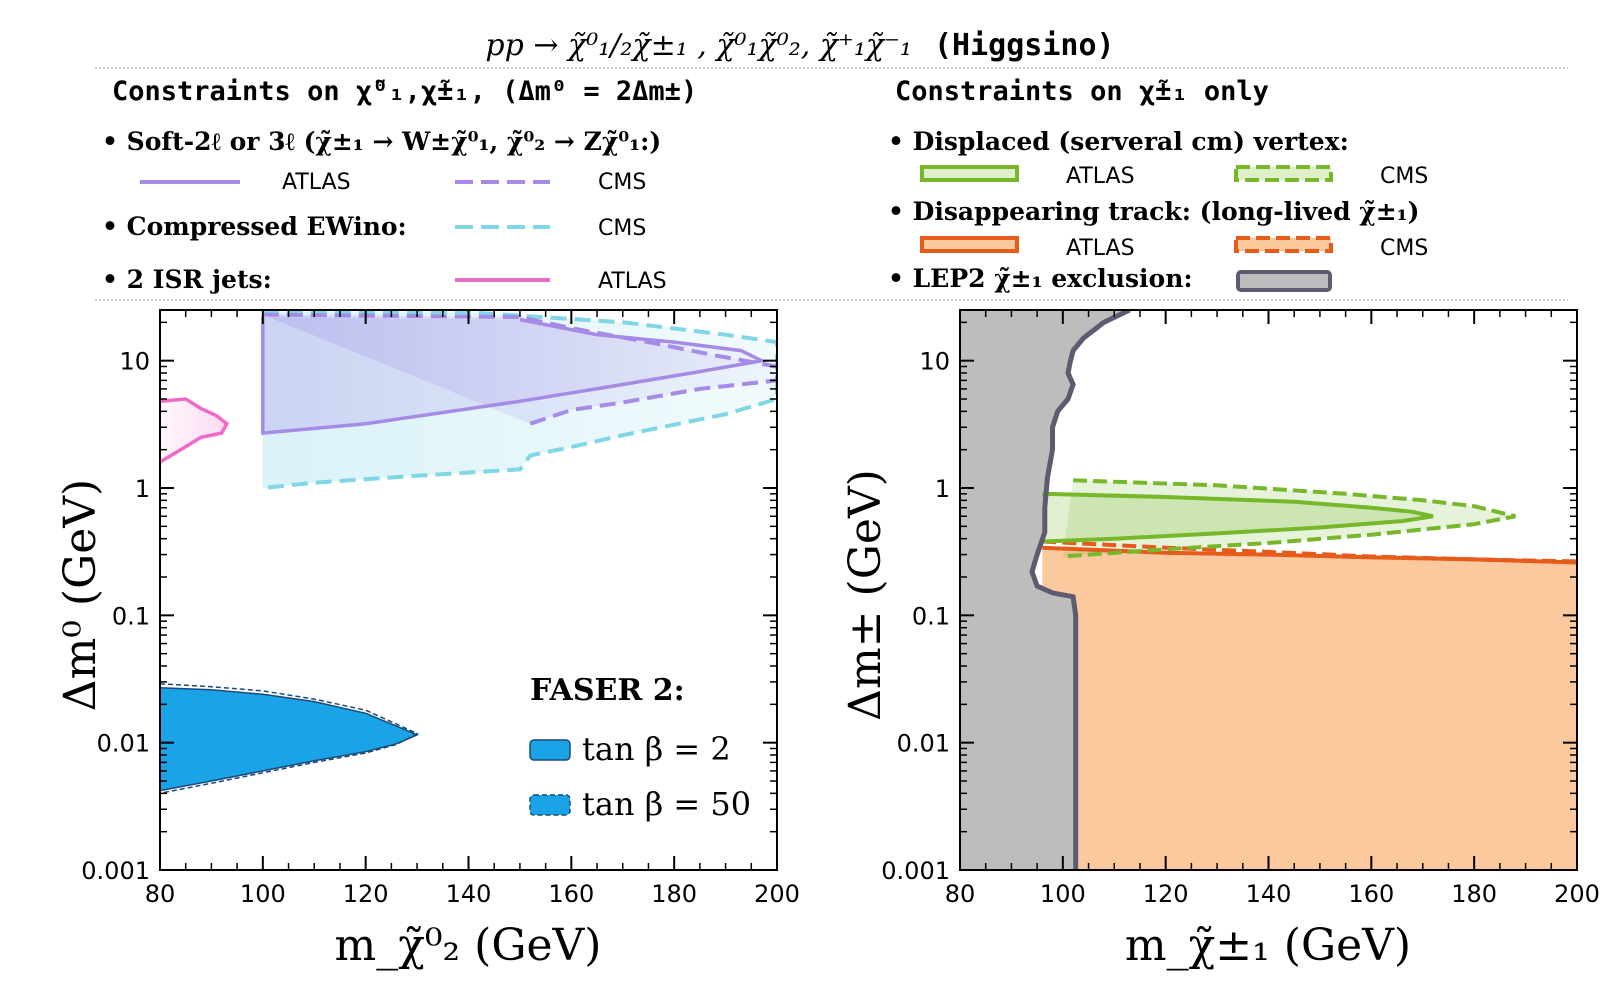  What do you see at coordinates (254, 226) in the screenshot?
I see `legend-left-group-ewino: • Compressed EWino:` at bounding box center [254, 226].